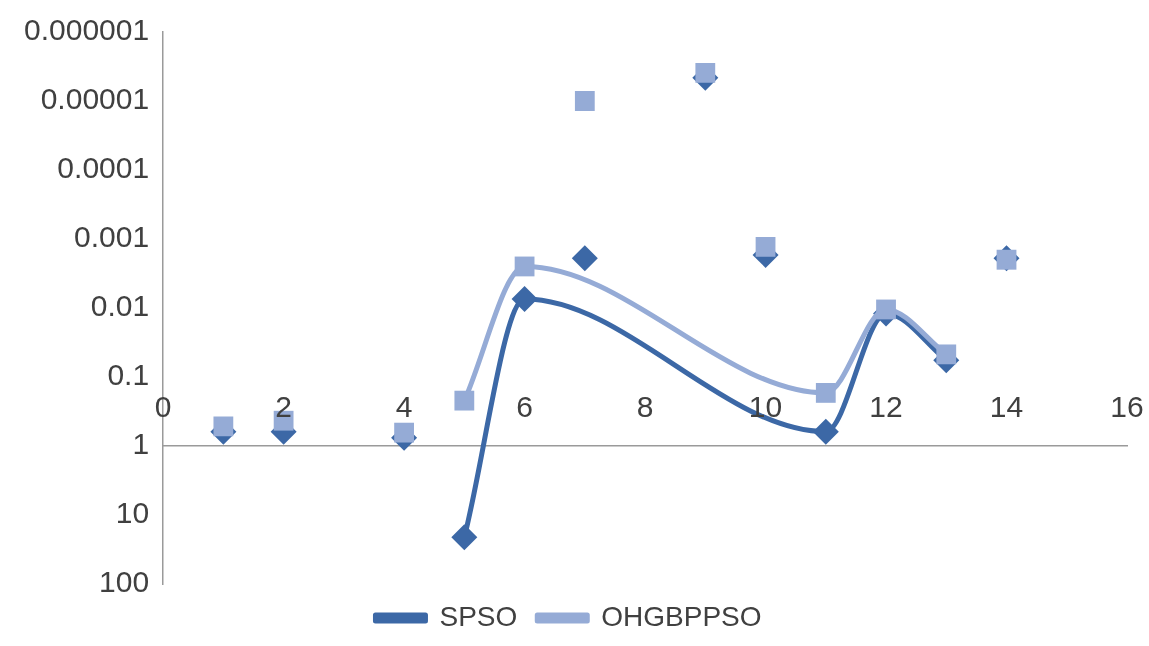 The width and height of the screenshot is (1149, 646). I want to click on y-tick-label: 1, so click(141, 444).